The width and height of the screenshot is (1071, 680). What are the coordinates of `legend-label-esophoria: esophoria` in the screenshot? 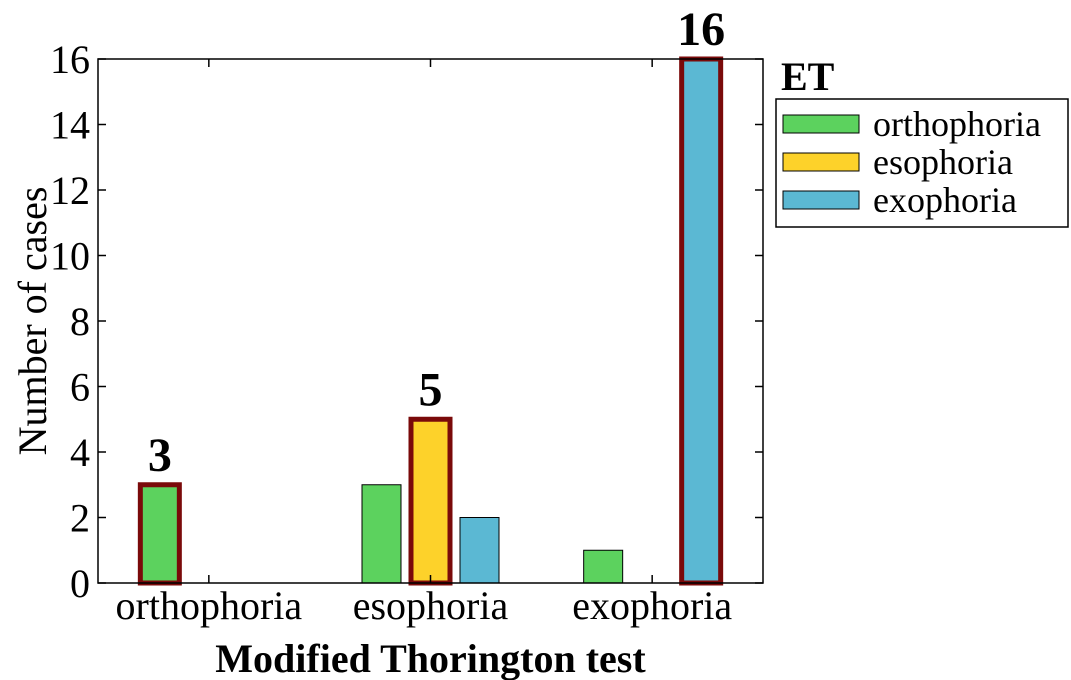 It's located at (943, 162).